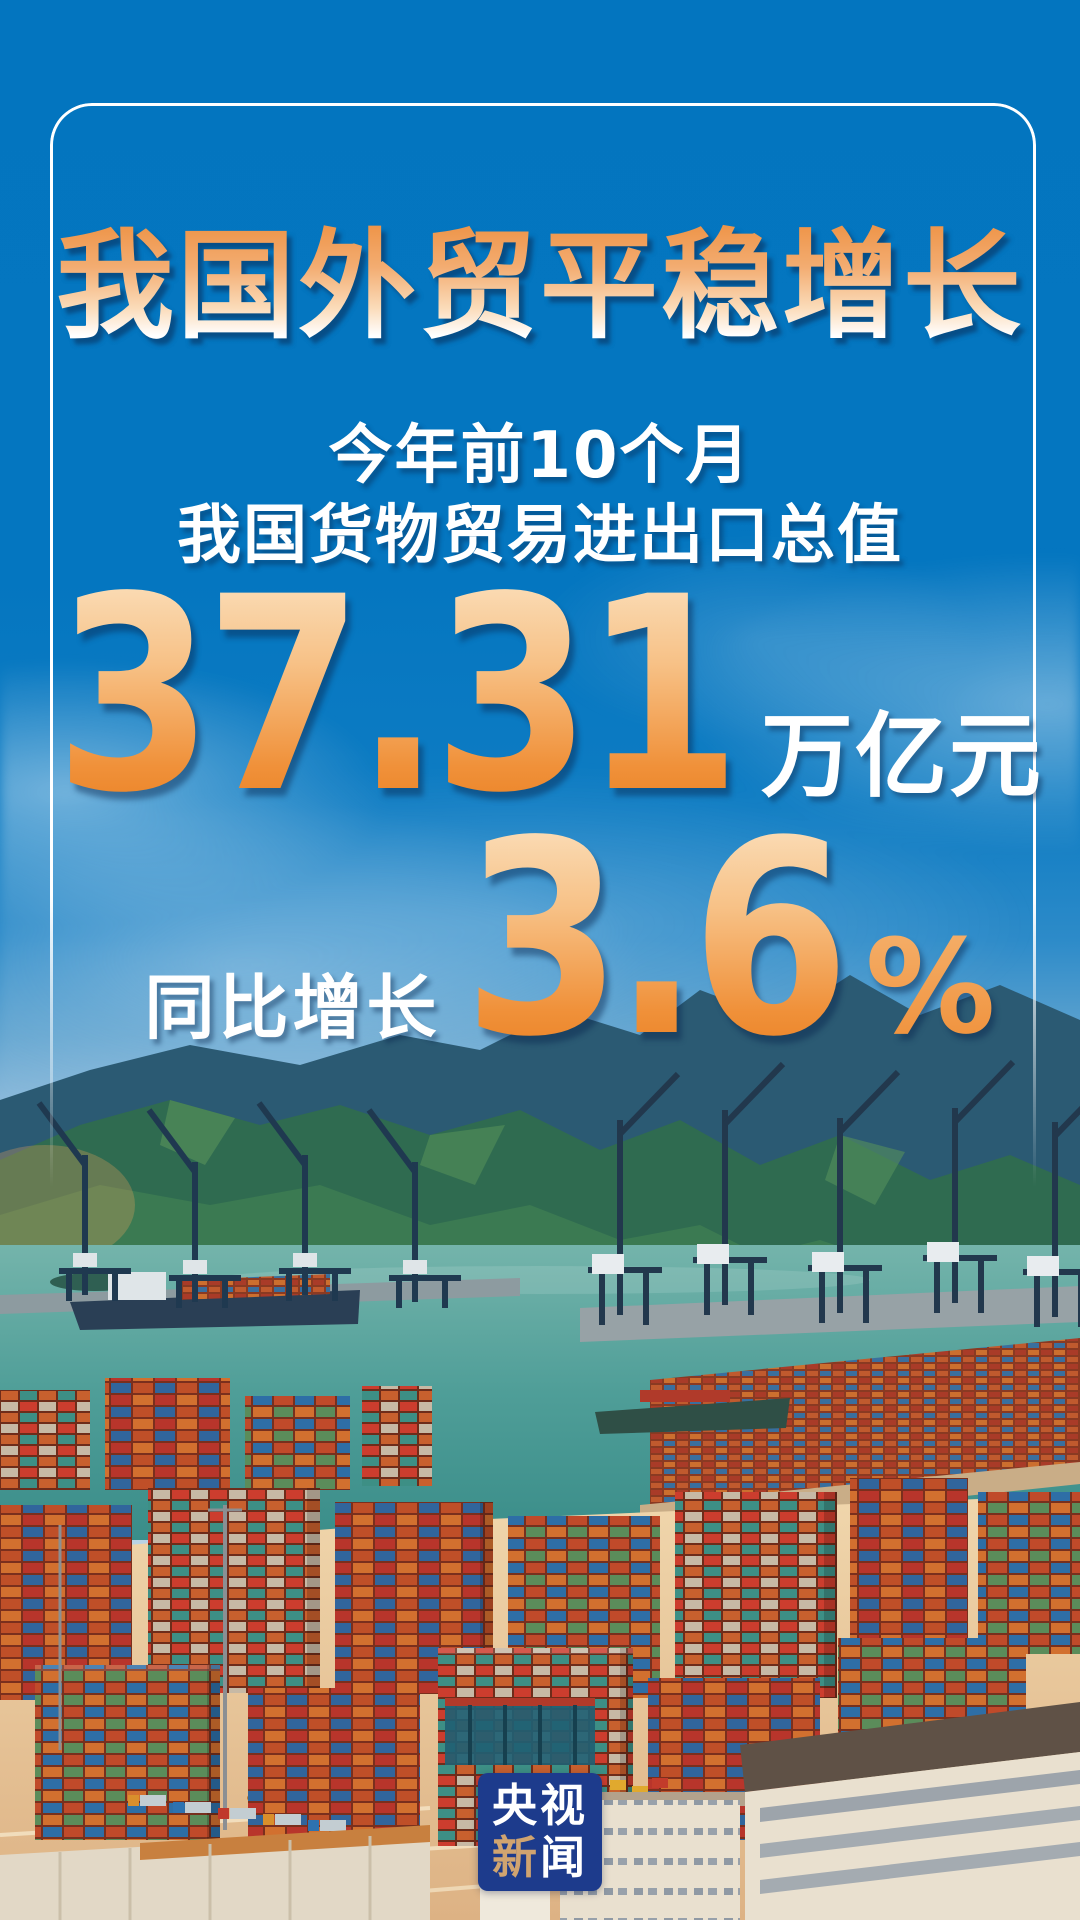 The width and height of the screenshot is (1080, 1920). What do you see at coordinates (292, 1008) in the screenshot?
I see `growth-label: 同比增长` at bounding box center [292, 1008].